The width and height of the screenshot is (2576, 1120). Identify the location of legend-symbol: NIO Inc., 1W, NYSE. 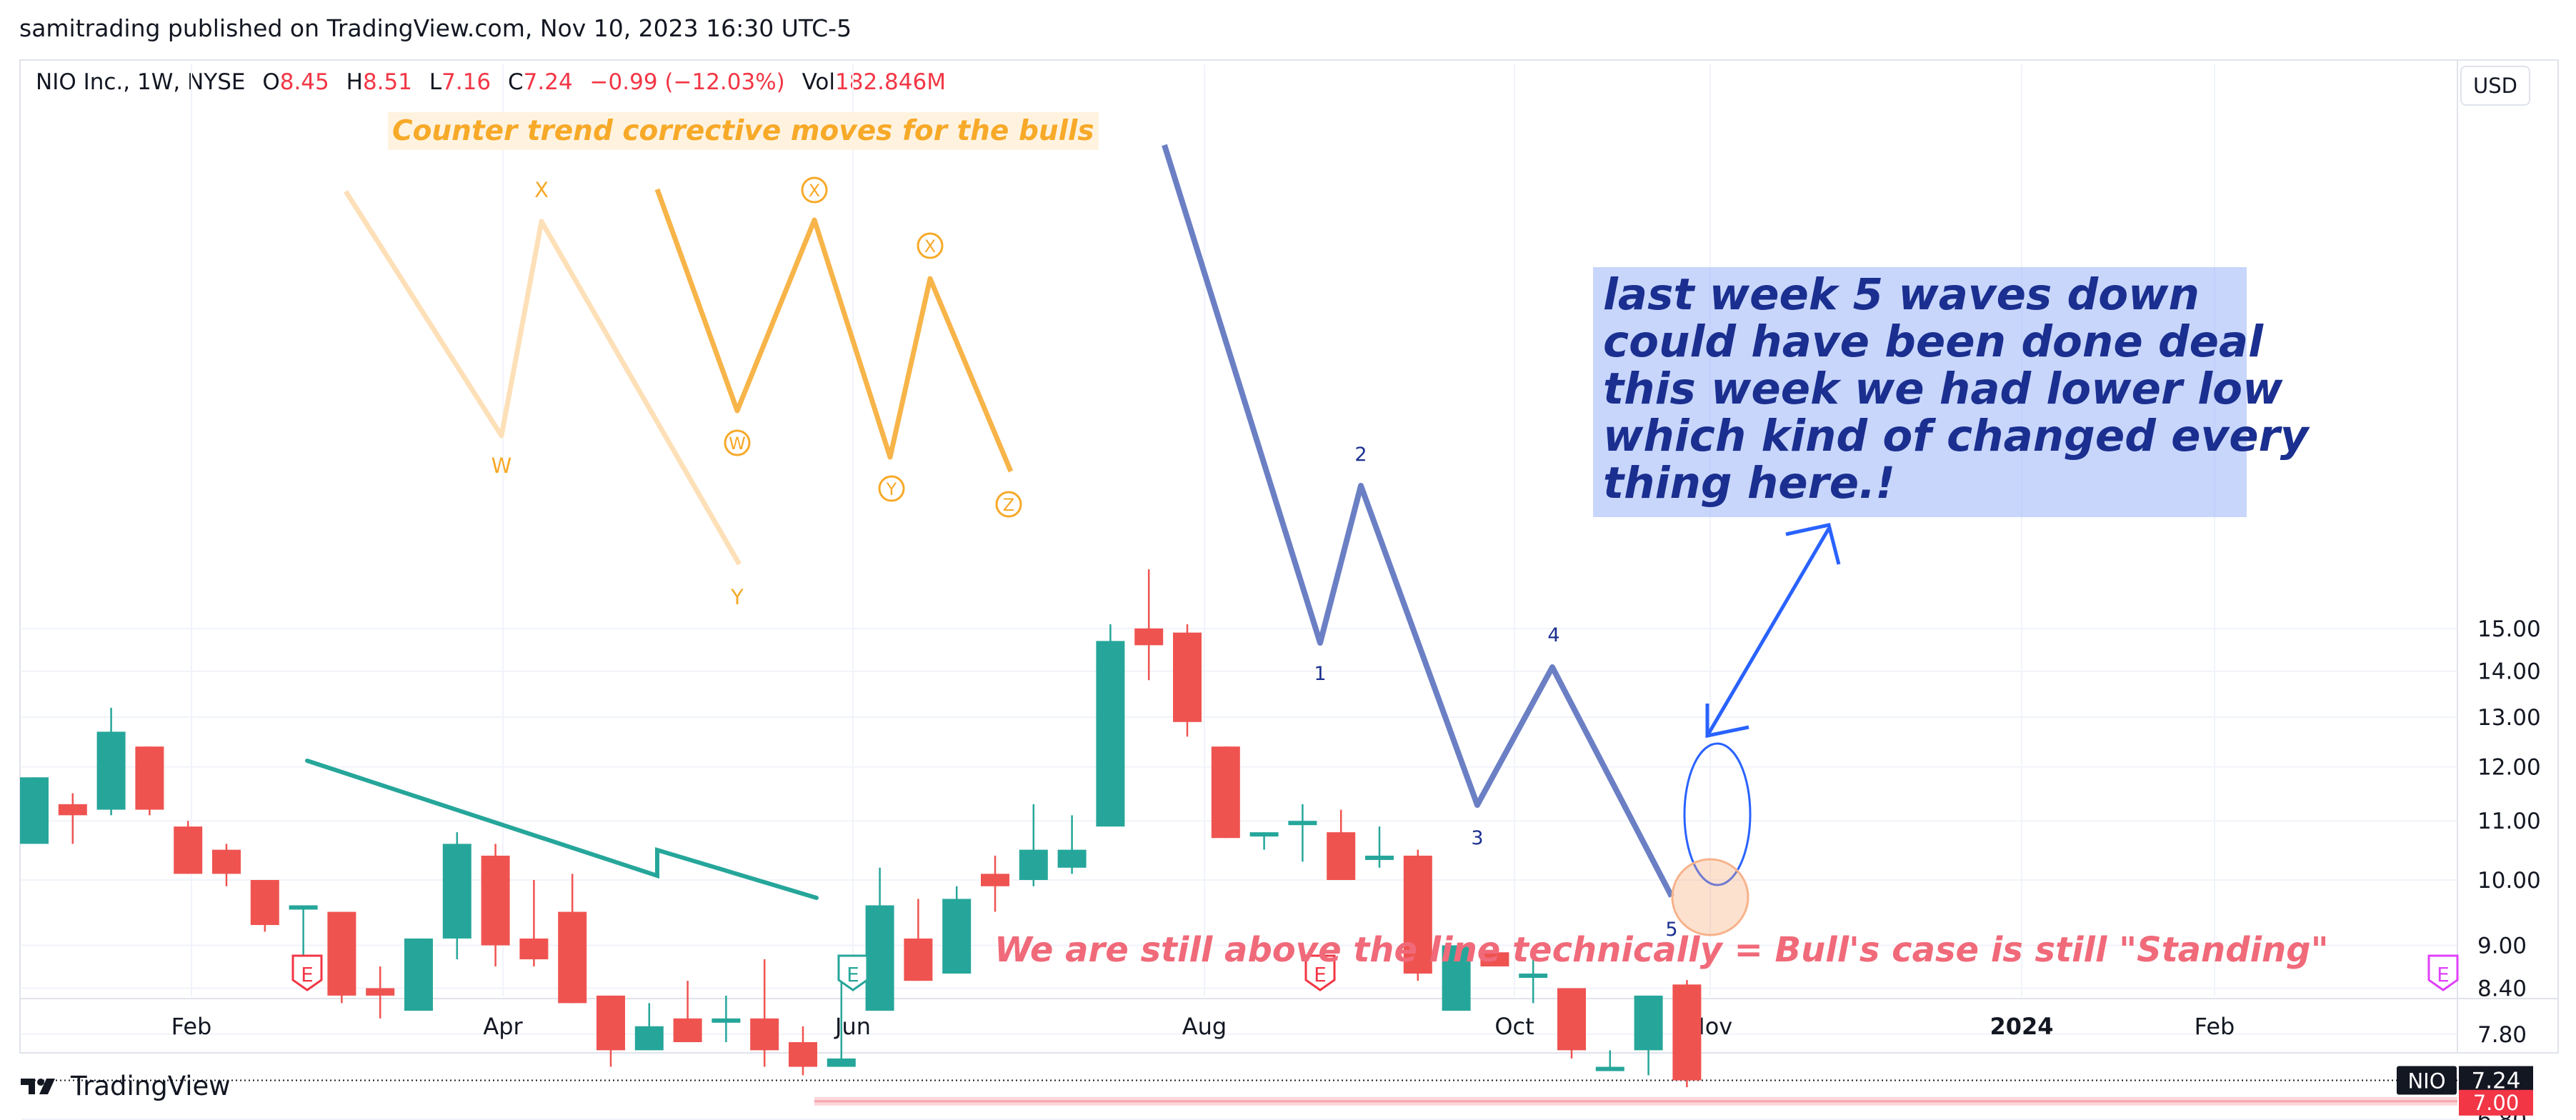
(141, 82).